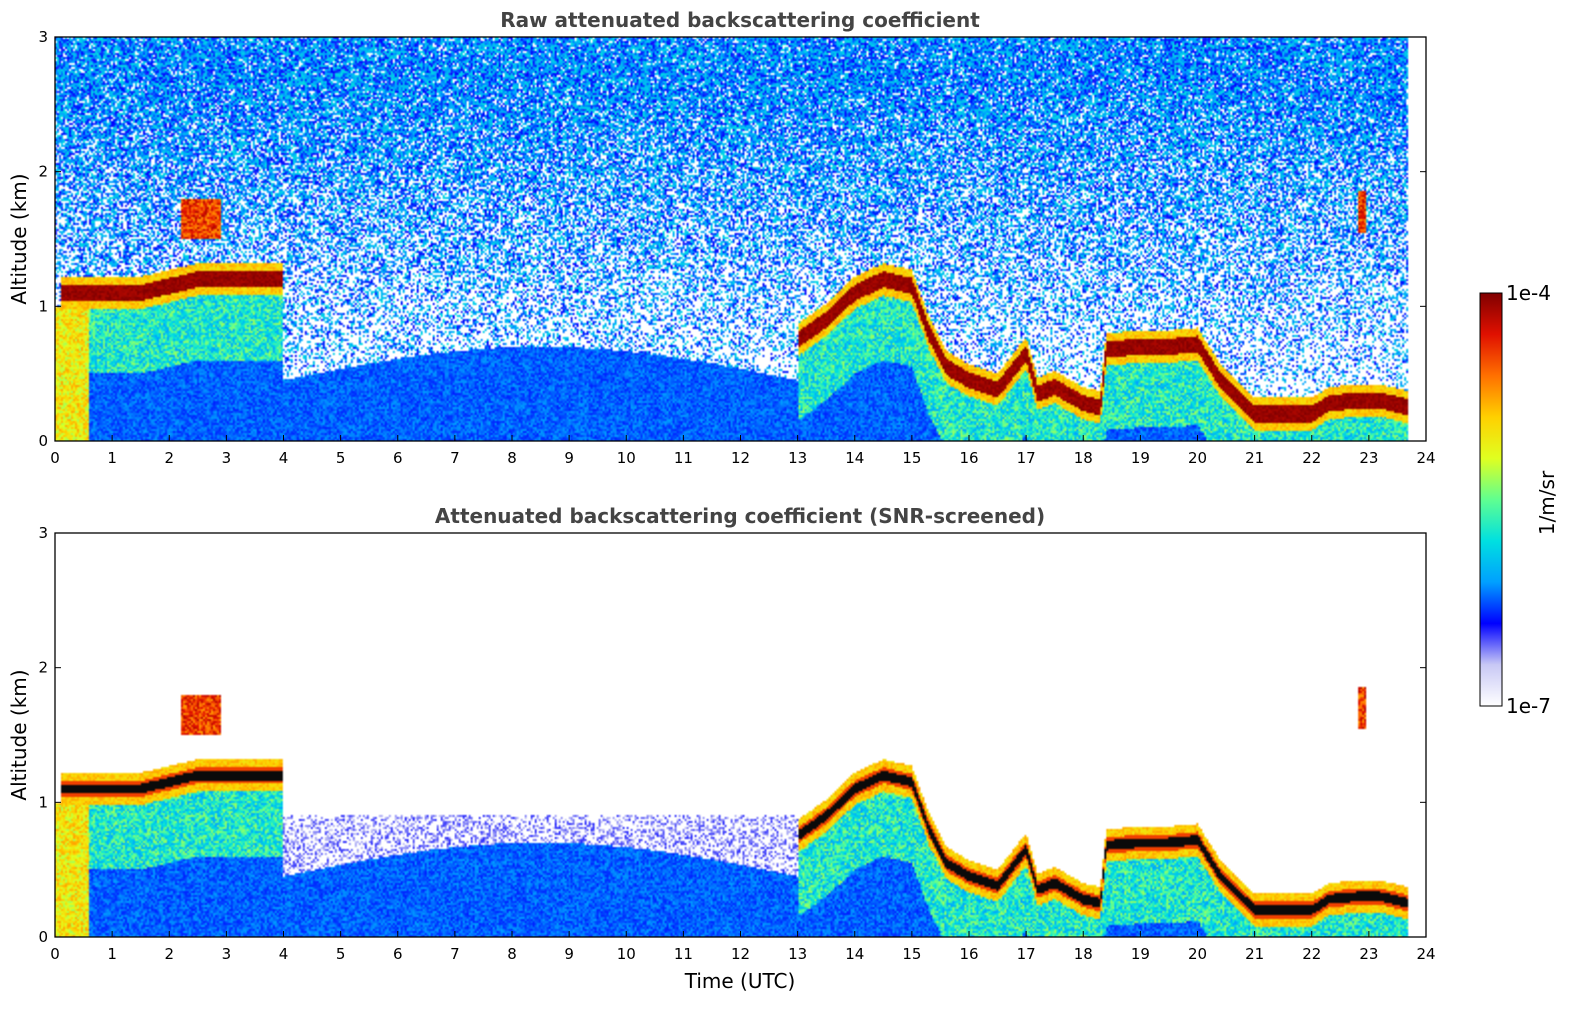 The width and height of the screenshot is (1595, 1020). Describe the element at coordinates (19, 238) in the screenshot. I see `raw-ylabel: Altitude (km)` at that location.